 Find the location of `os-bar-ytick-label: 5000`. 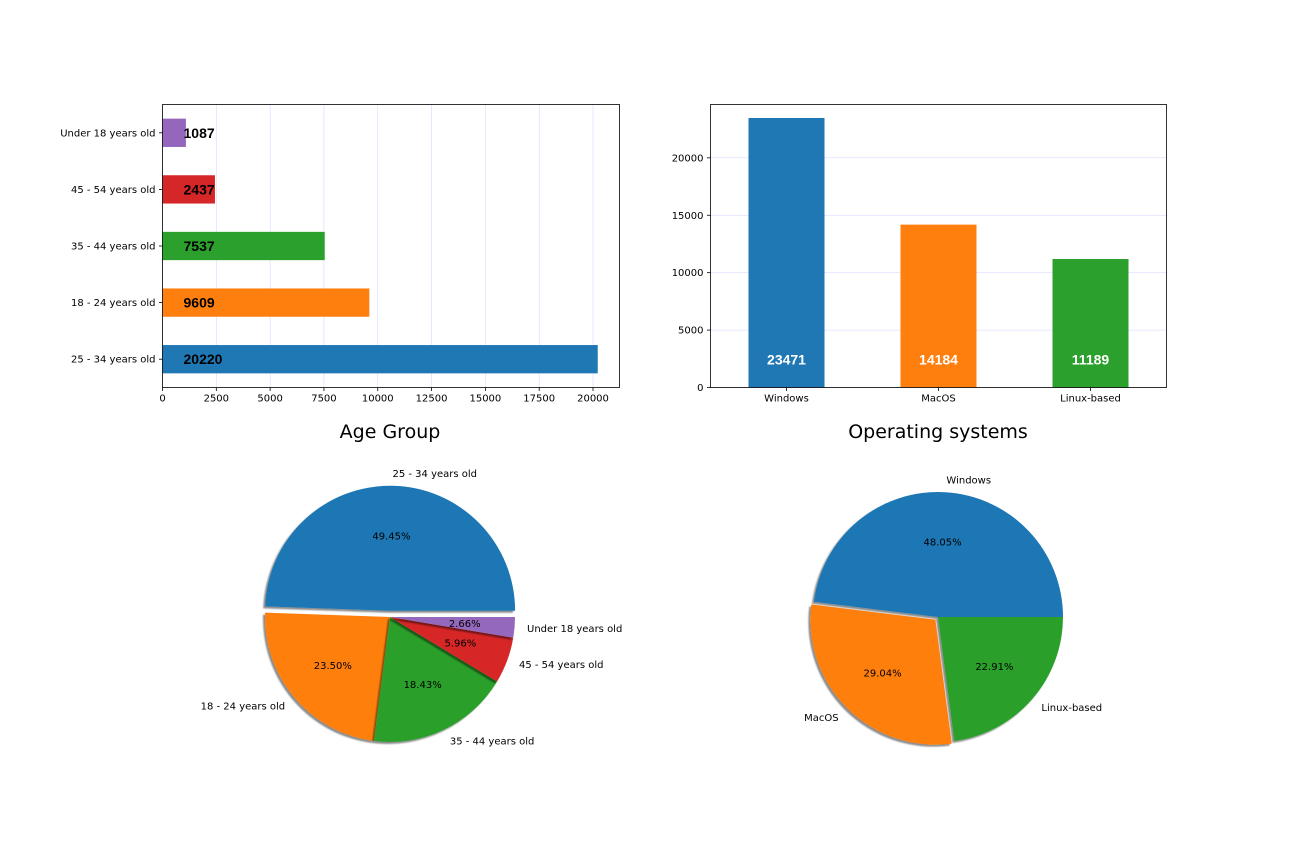

os-bar-ytick-label: 5000 is located at coordinates (690, 331).